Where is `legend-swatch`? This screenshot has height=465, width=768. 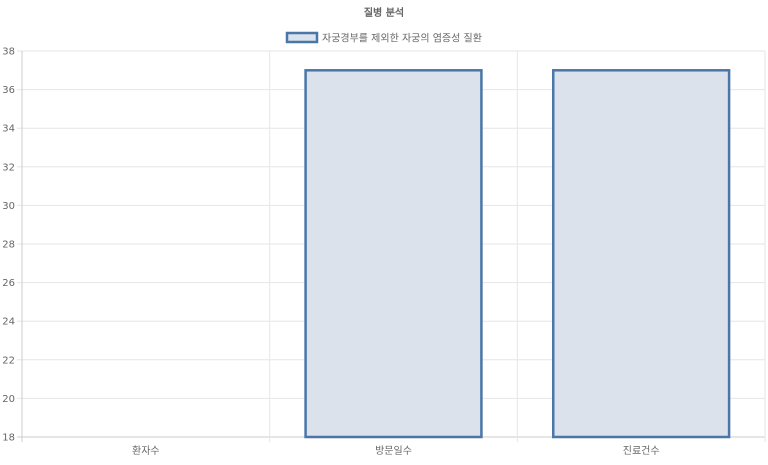
legend-swatch is located at coordinates (302, 37).